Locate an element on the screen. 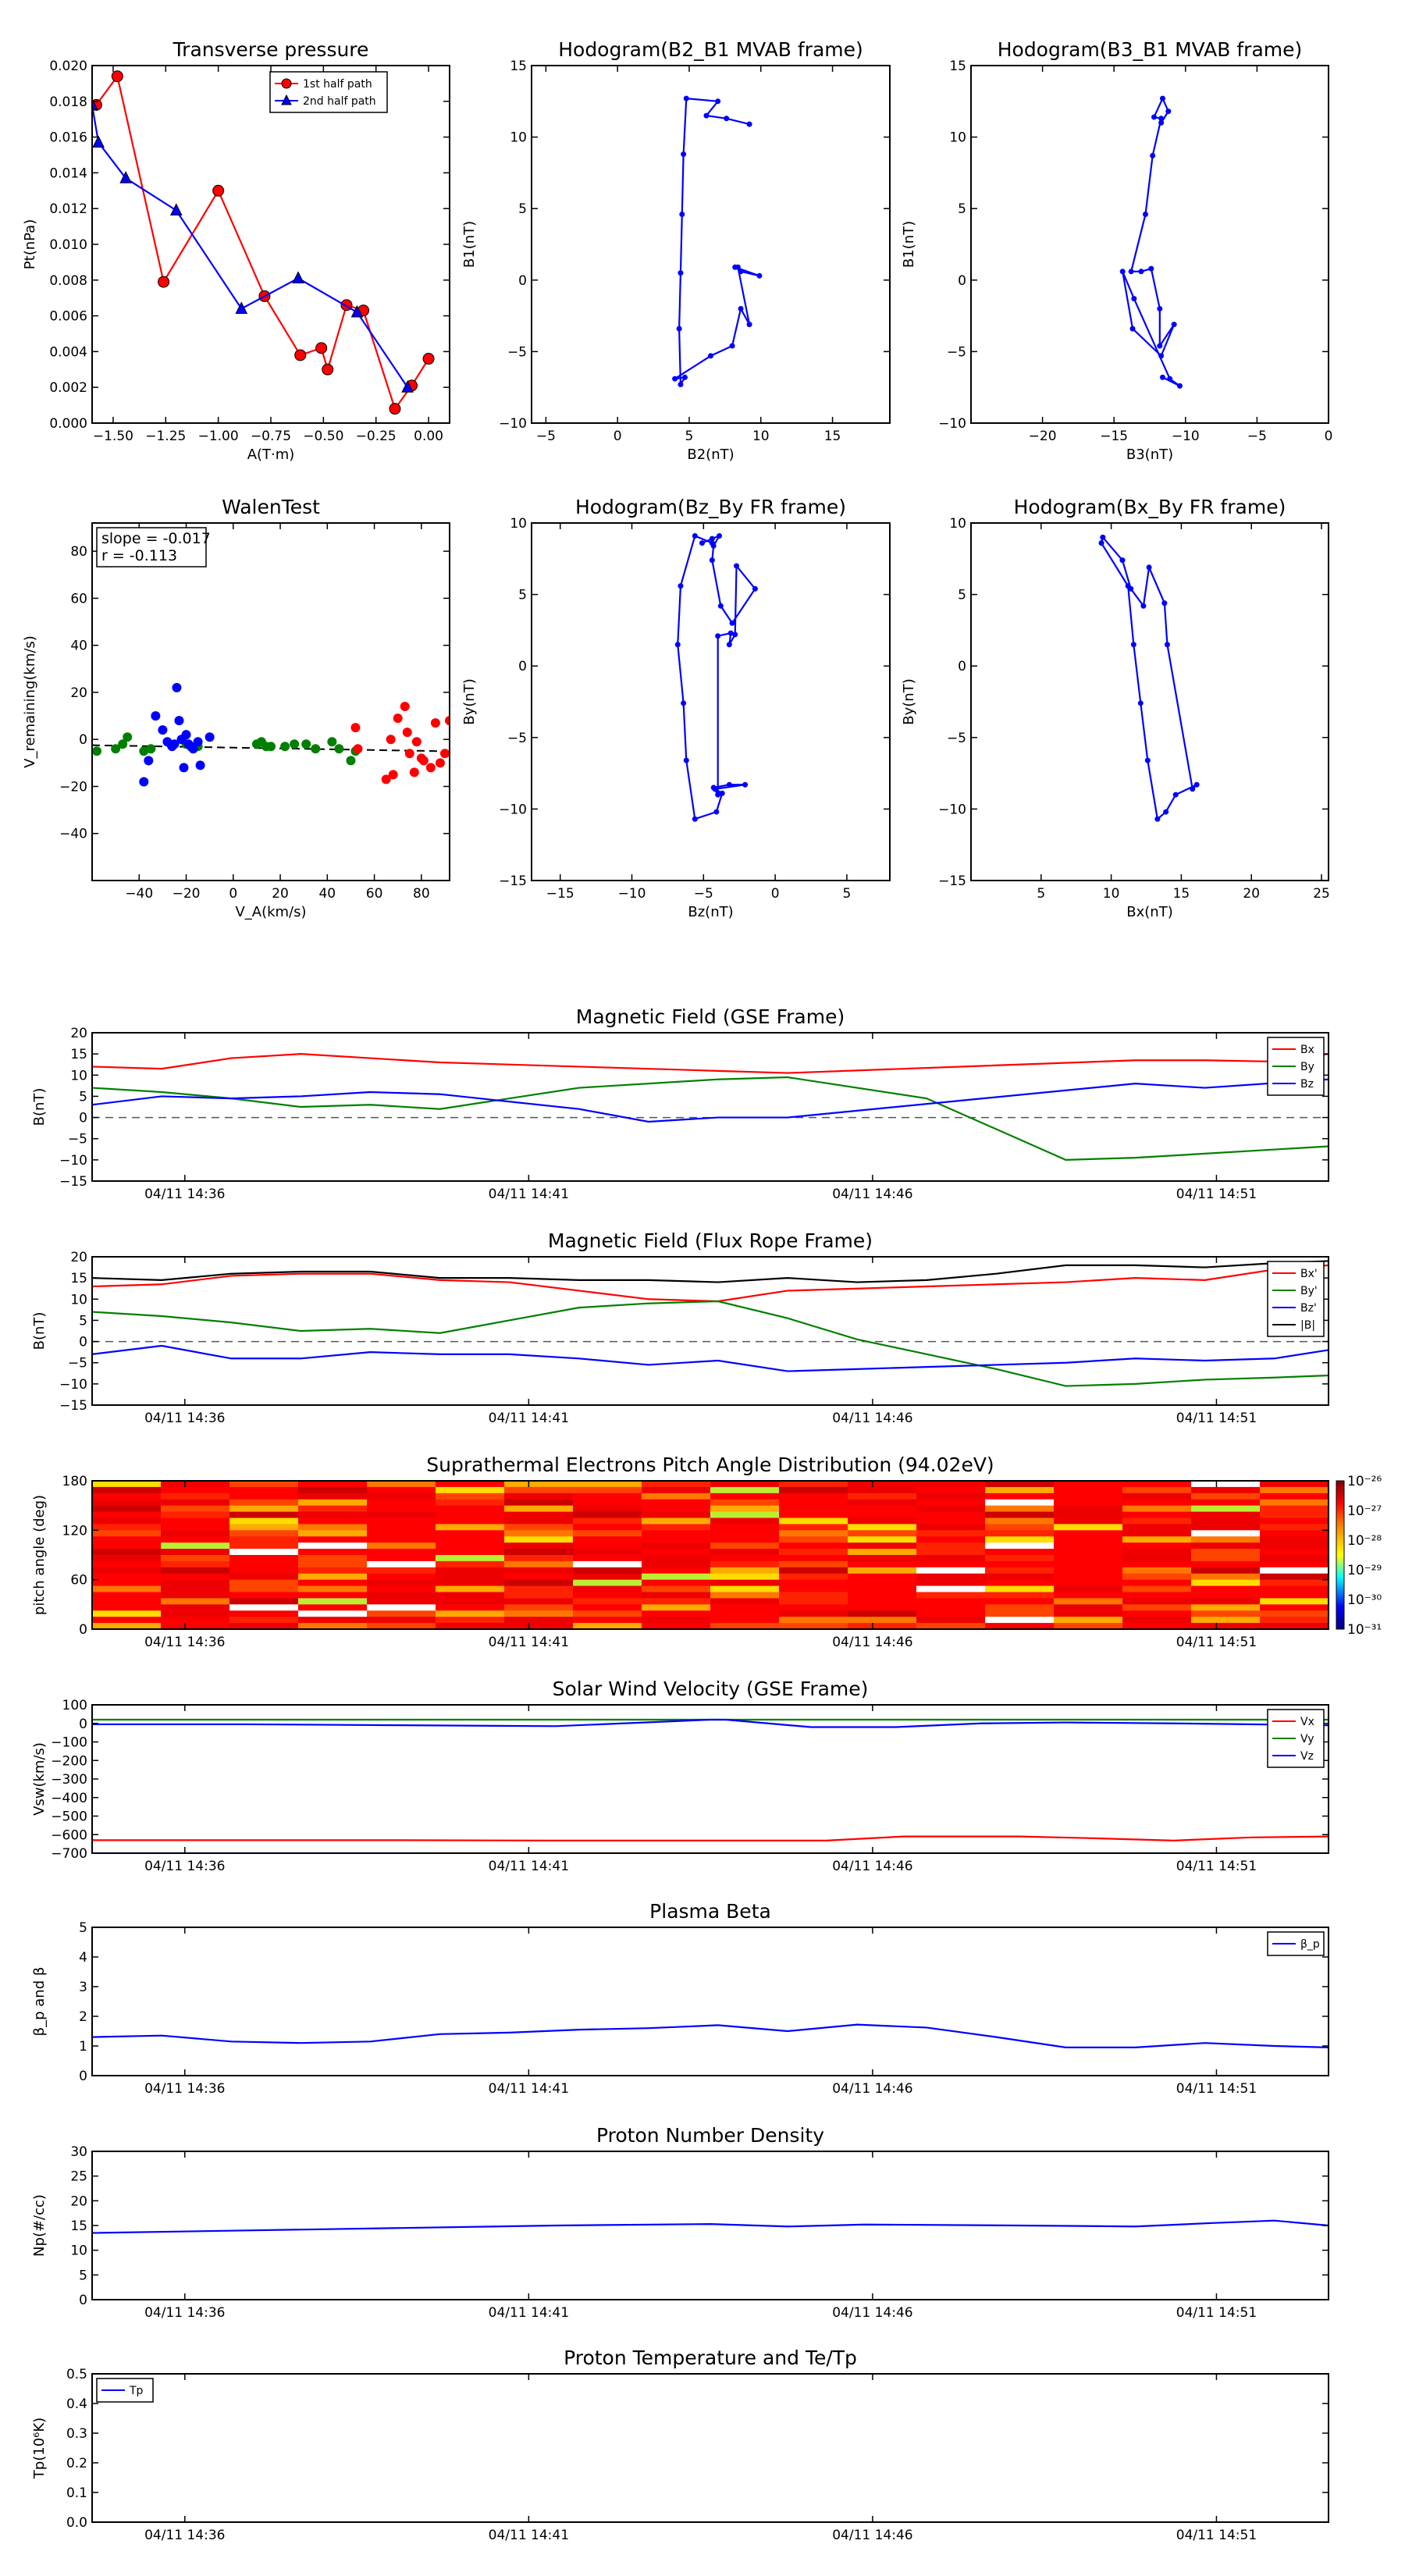 This screenshot has width=1405, height=2576. y-tick-label: −600 is located at coordinates (69, 1835).